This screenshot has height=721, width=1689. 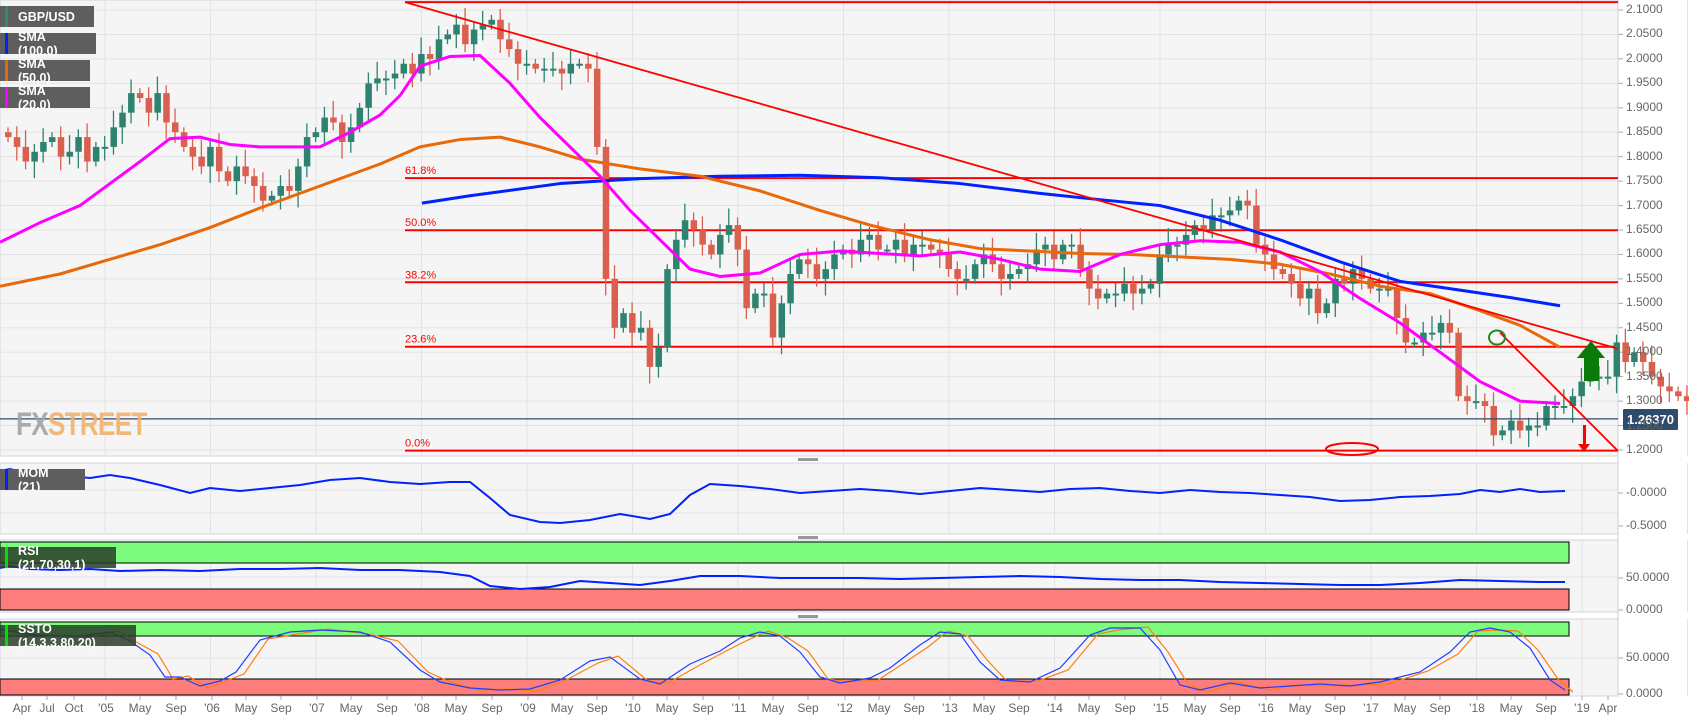 I want to click on rsi-swatch, so click(x=6, y=557).